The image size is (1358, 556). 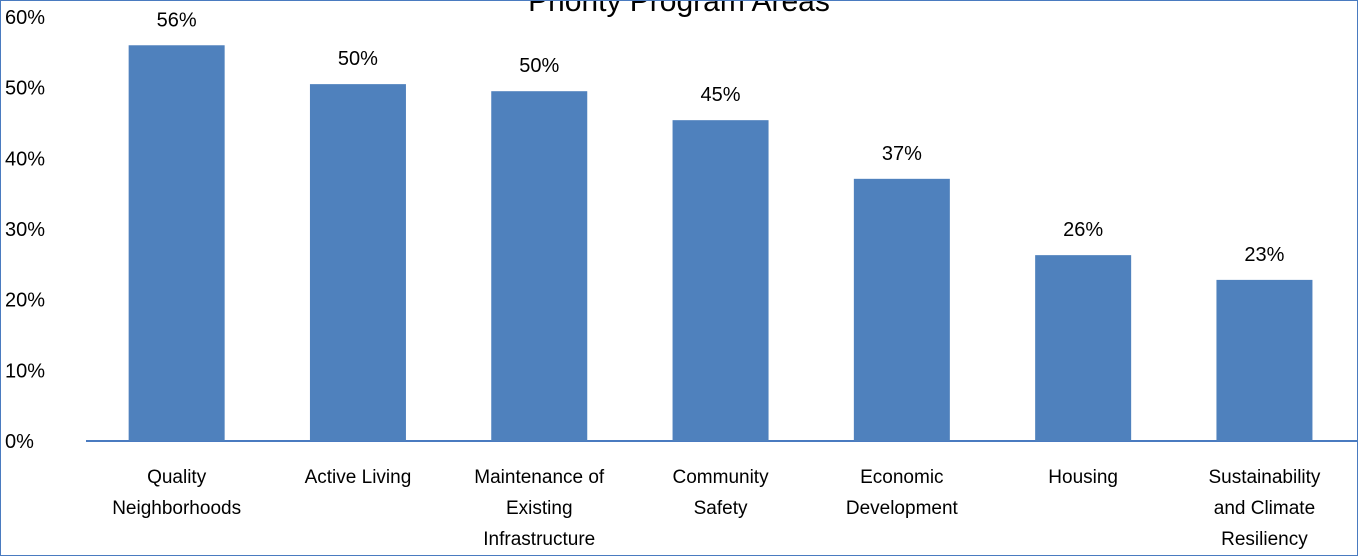 I want to click on y-axis-ticks: 0% 10% 20% 30% 40% 50% 60%, so click(x=25, y=230).